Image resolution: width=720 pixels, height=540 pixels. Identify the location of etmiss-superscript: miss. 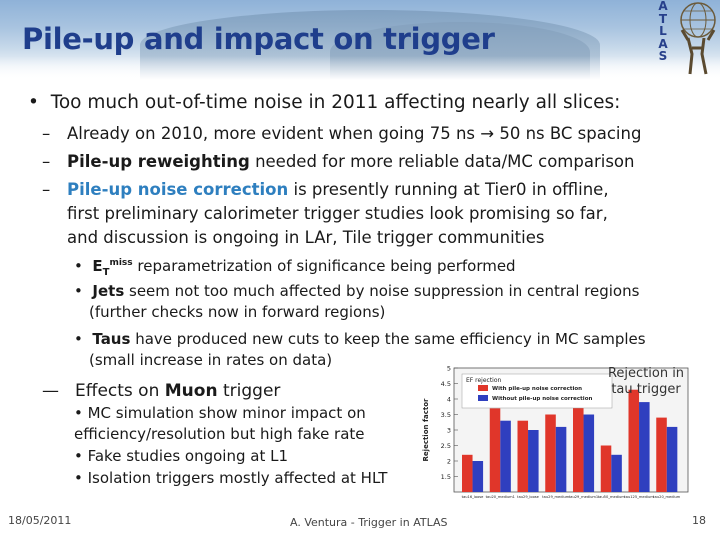
(121, 263).